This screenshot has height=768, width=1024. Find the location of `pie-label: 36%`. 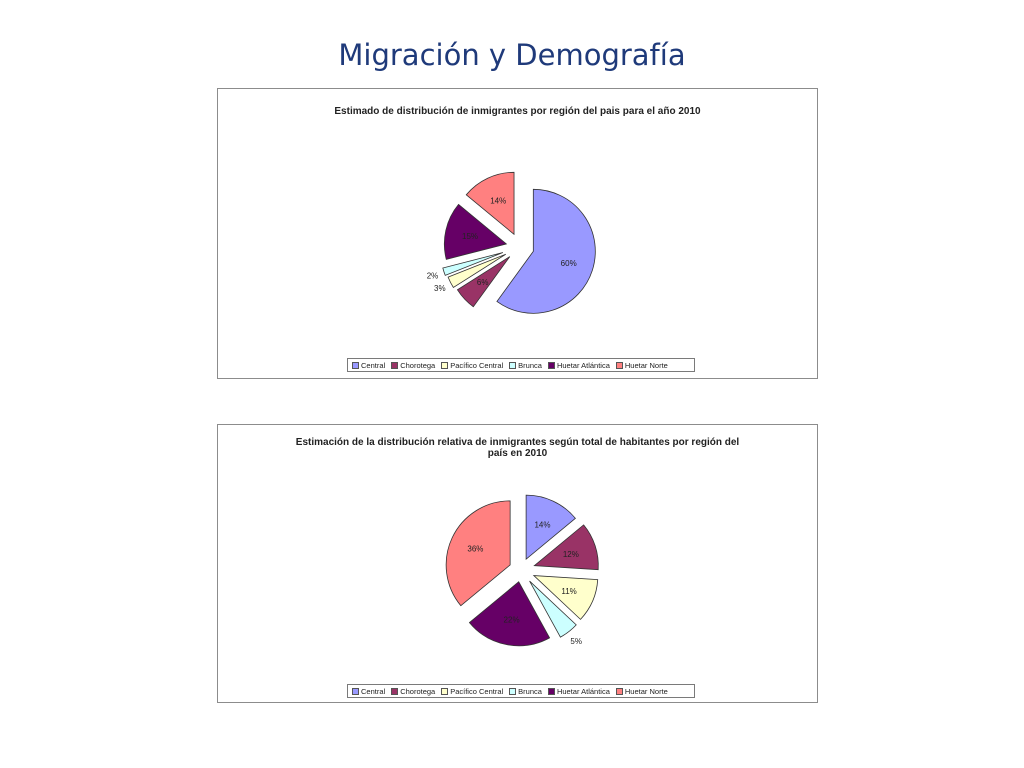

pie-label: 36% is located at coordinates (475, 549).